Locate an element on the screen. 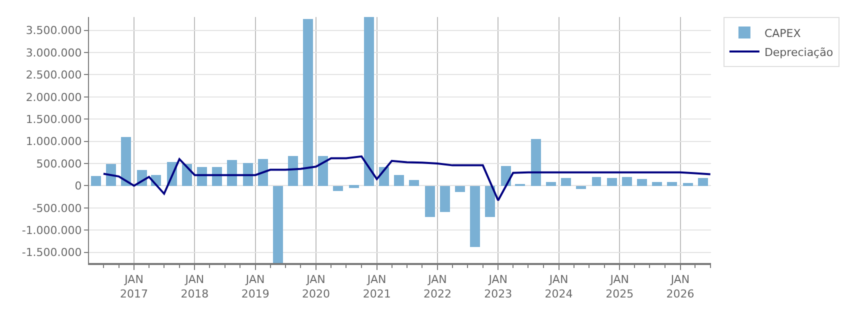  legend-label: CAPEX is located at coordinates (783, 33).